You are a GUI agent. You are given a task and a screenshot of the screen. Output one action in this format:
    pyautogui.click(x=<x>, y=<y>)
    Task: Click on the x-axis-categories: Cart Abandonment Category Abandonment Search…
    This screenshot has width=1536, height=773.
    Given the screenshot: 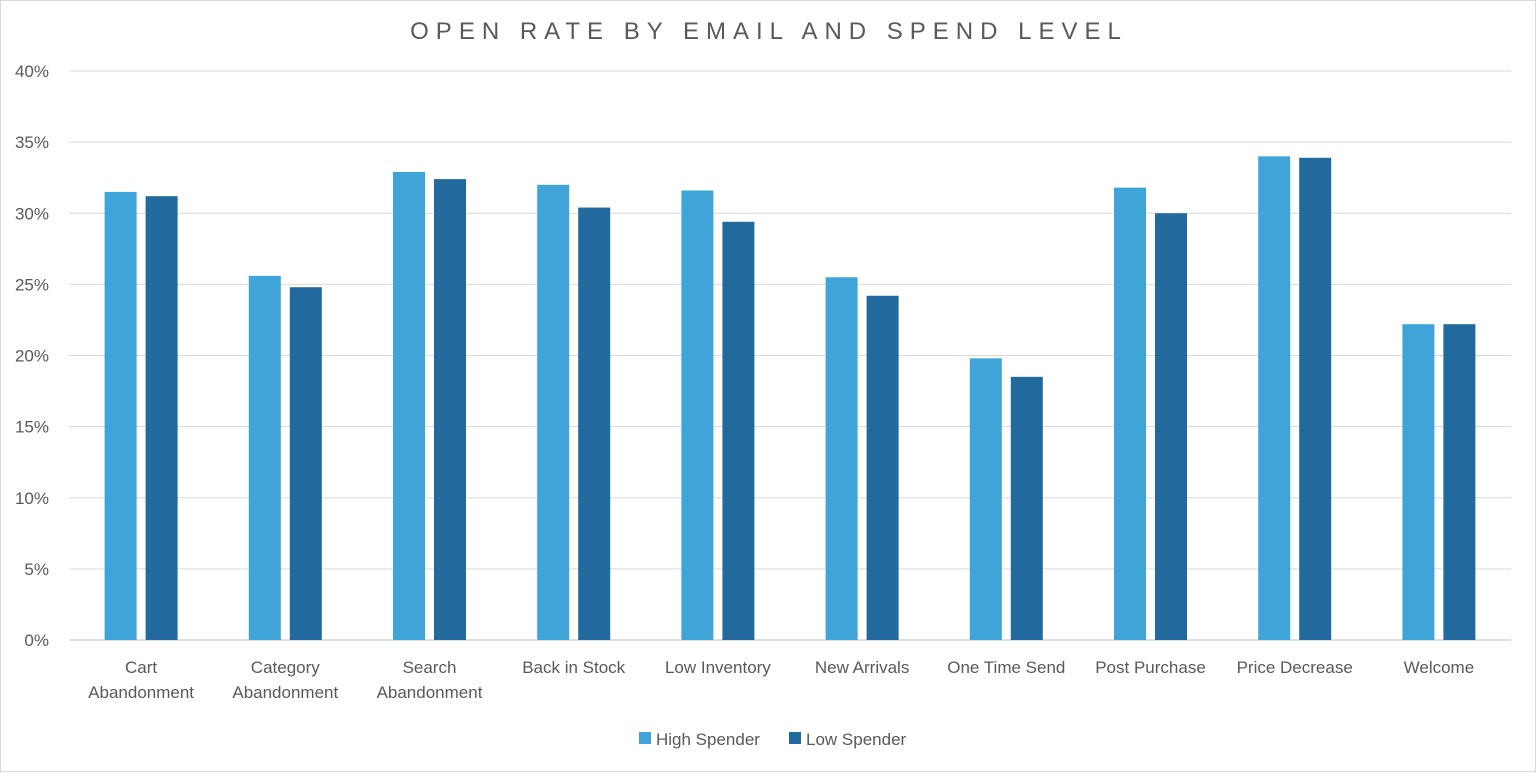 What is the action you would take?
    pyautogui.click(x=781, y=680)
    